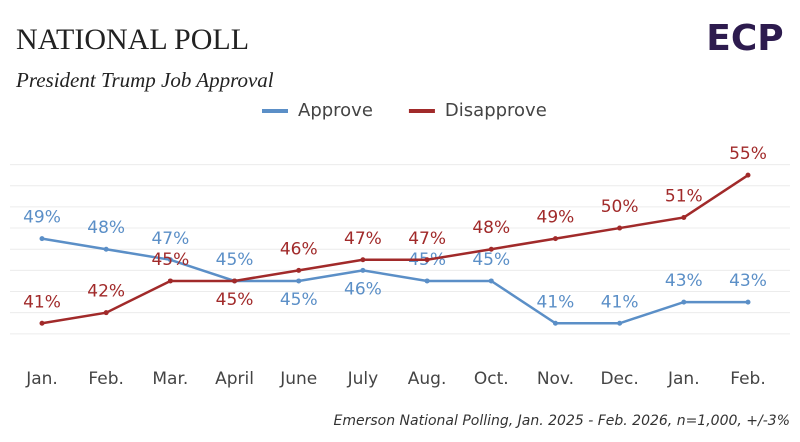  What do you see at coordinates (144, 80) in the screenshot?
I see `chart-subtitle: President Trump Job Approval` at bounding box center [144, 80].